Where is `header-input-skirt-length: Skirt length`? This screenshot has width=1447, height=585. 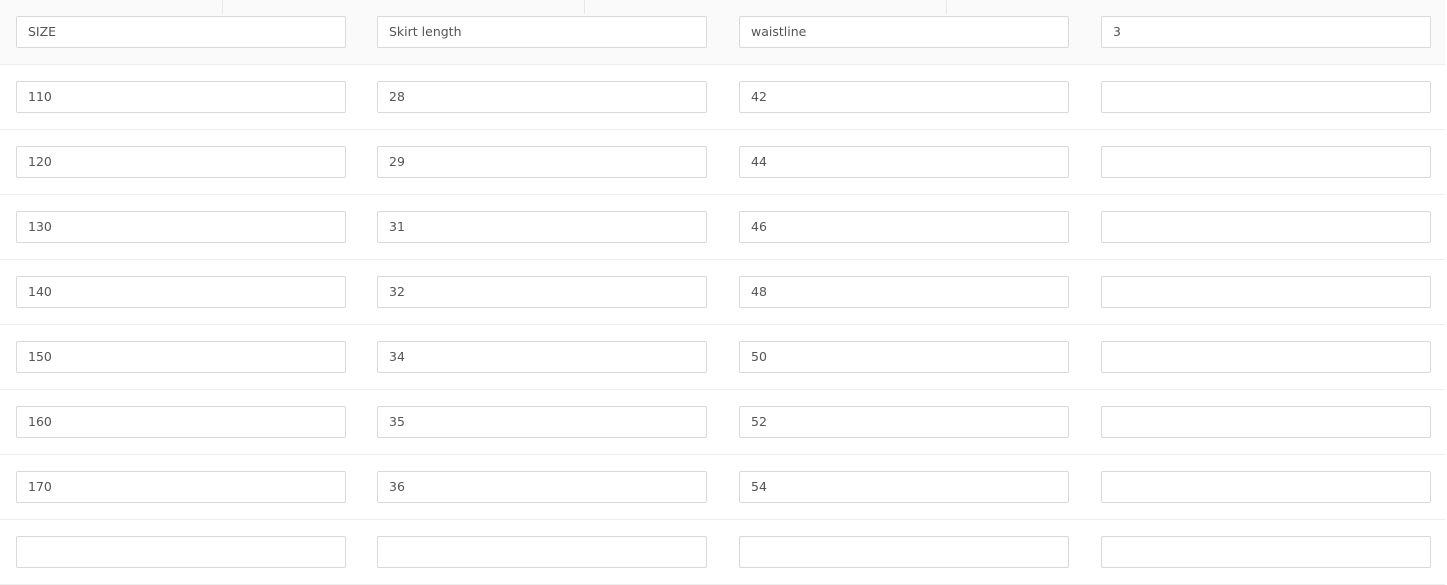 header-input-skirt-length: Skirt length is located at coordinates (542, 32).